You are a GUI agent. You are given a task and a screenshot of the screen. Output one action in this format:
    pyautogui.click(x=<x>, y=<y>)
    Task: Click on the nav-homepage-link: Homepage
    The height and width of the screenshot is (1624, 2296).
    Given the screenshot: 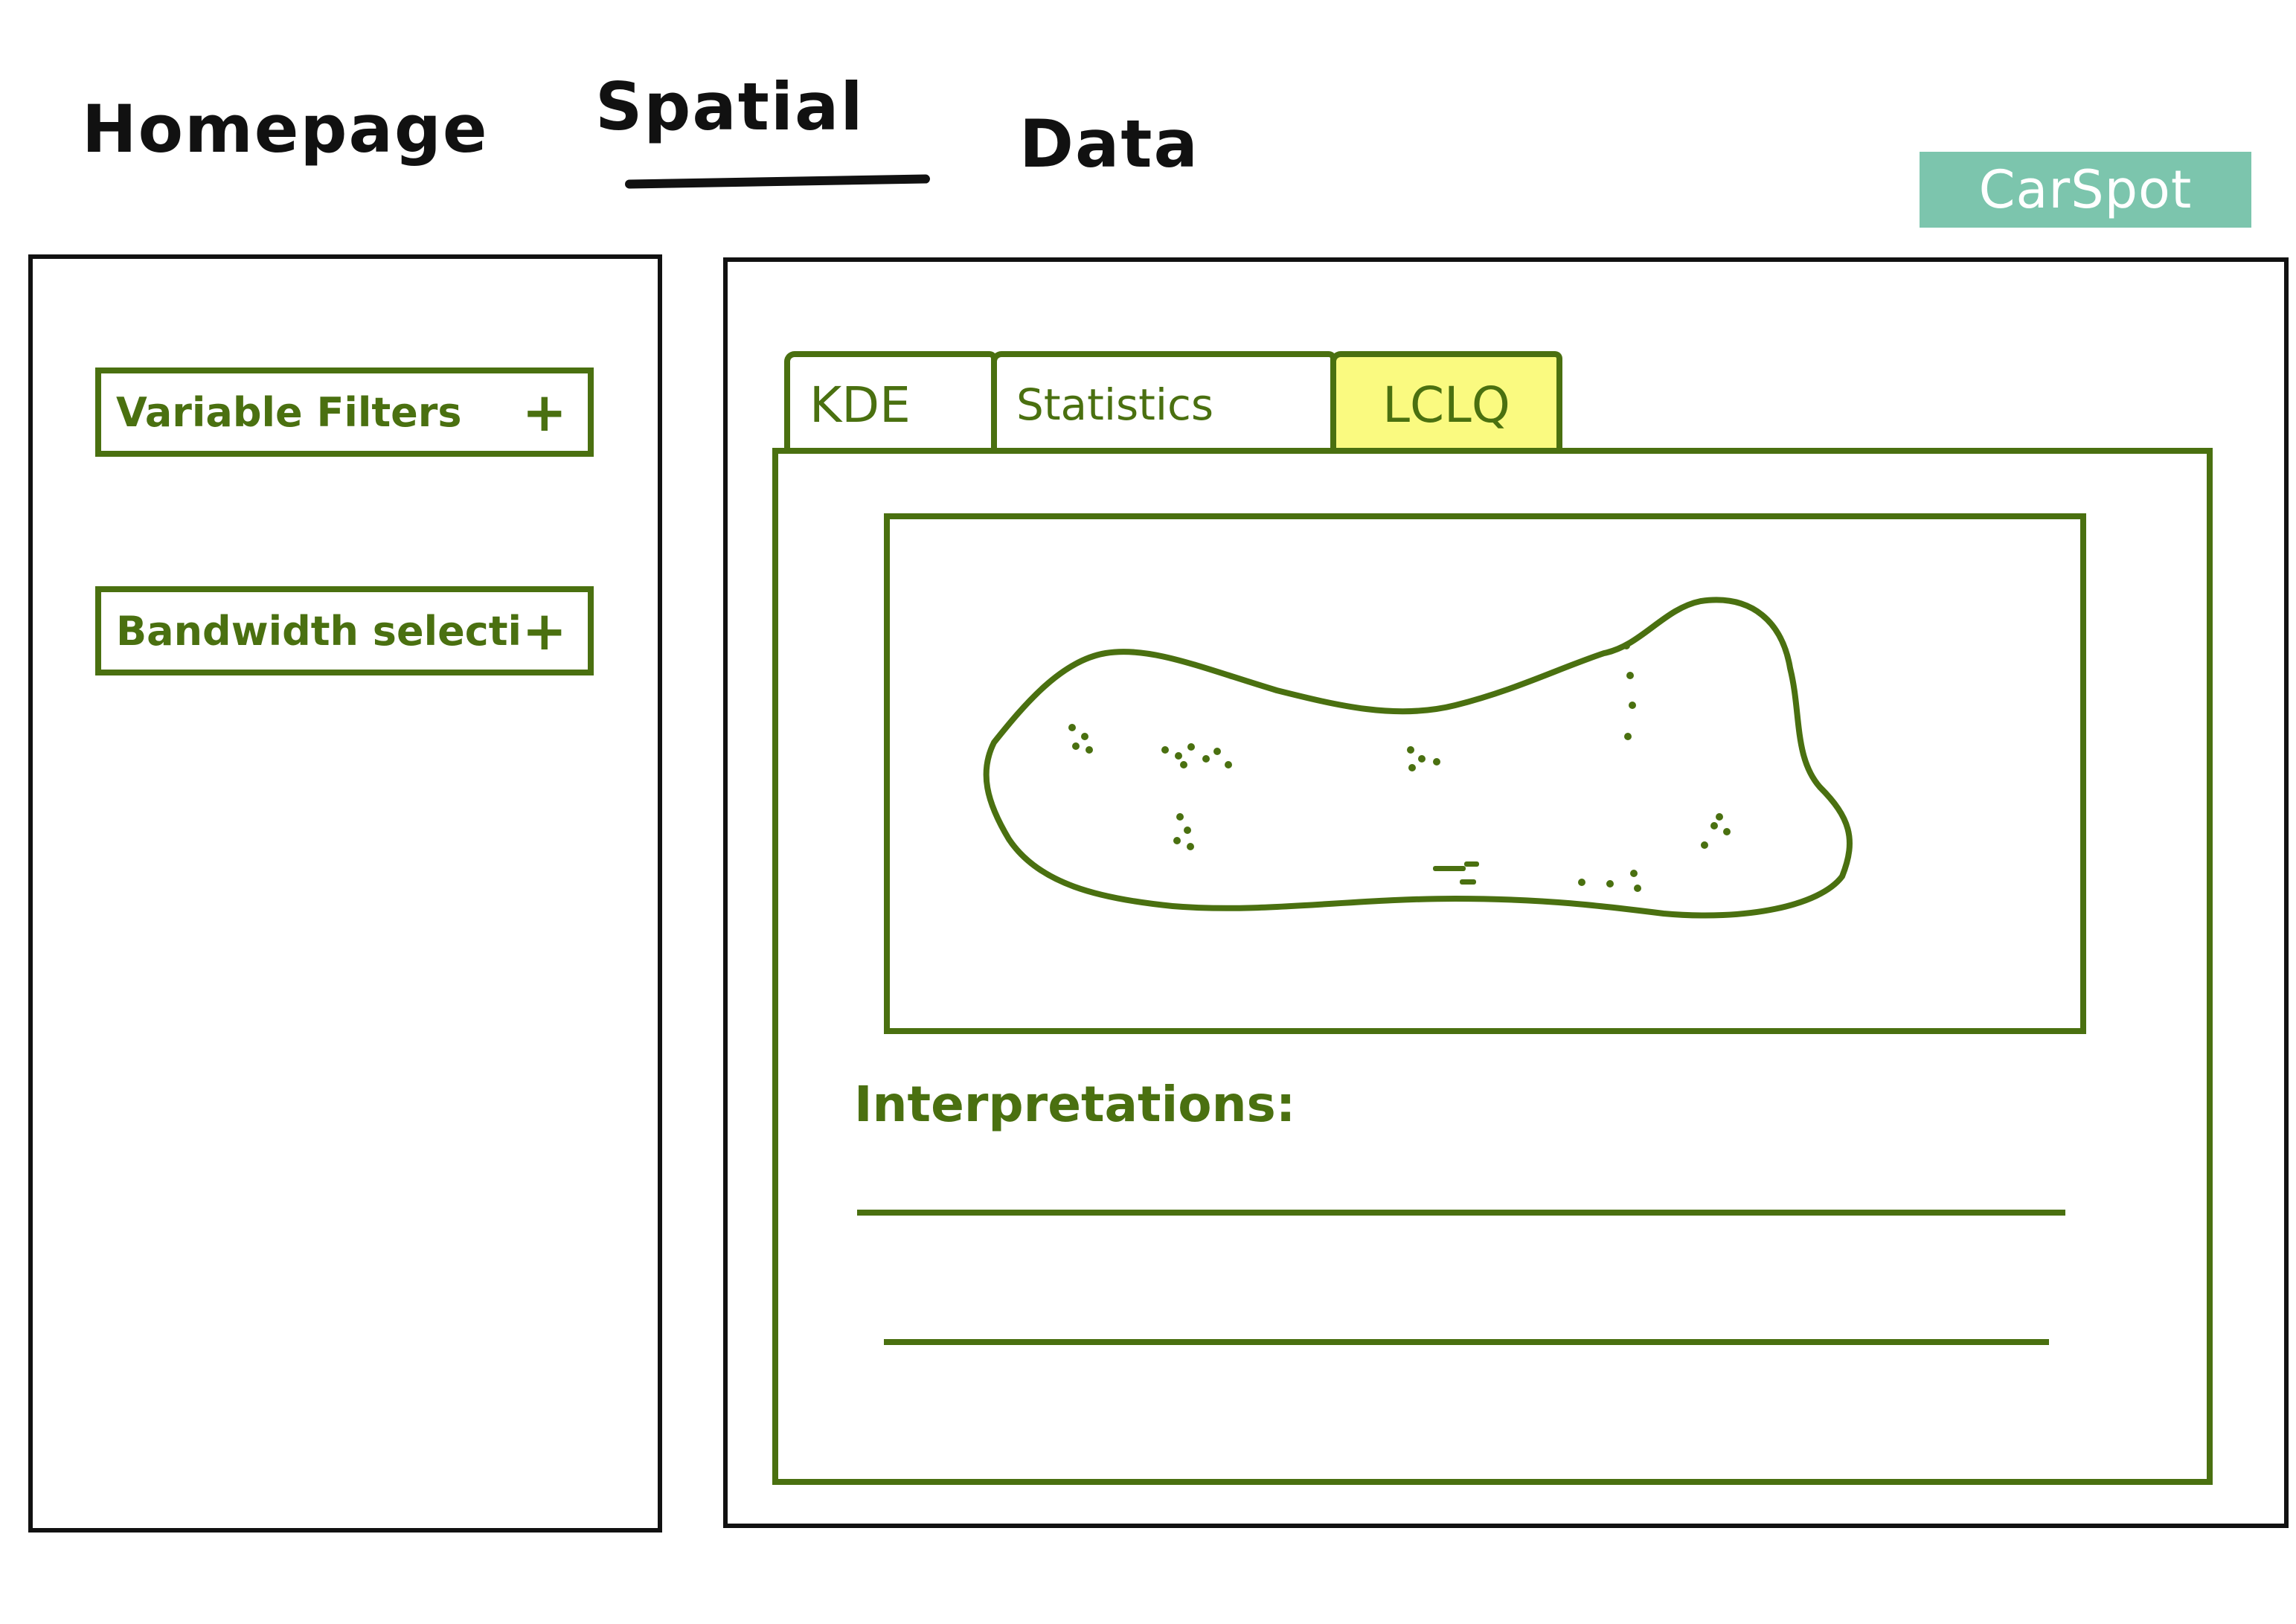 What is the action you would take?
    pyautogui.click(x=285, y=129)
    